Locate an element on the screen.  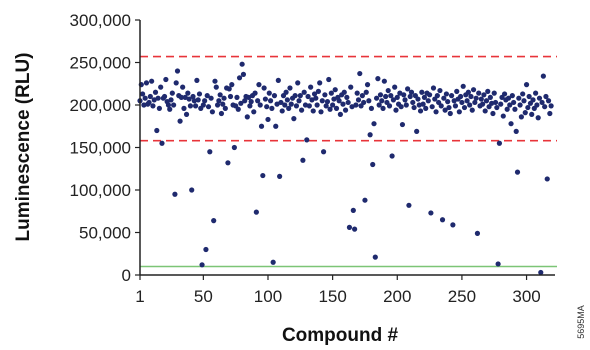
x-axis-ticks: 1 50 100 150 200 250 300 is located at coordinates (338, 290).